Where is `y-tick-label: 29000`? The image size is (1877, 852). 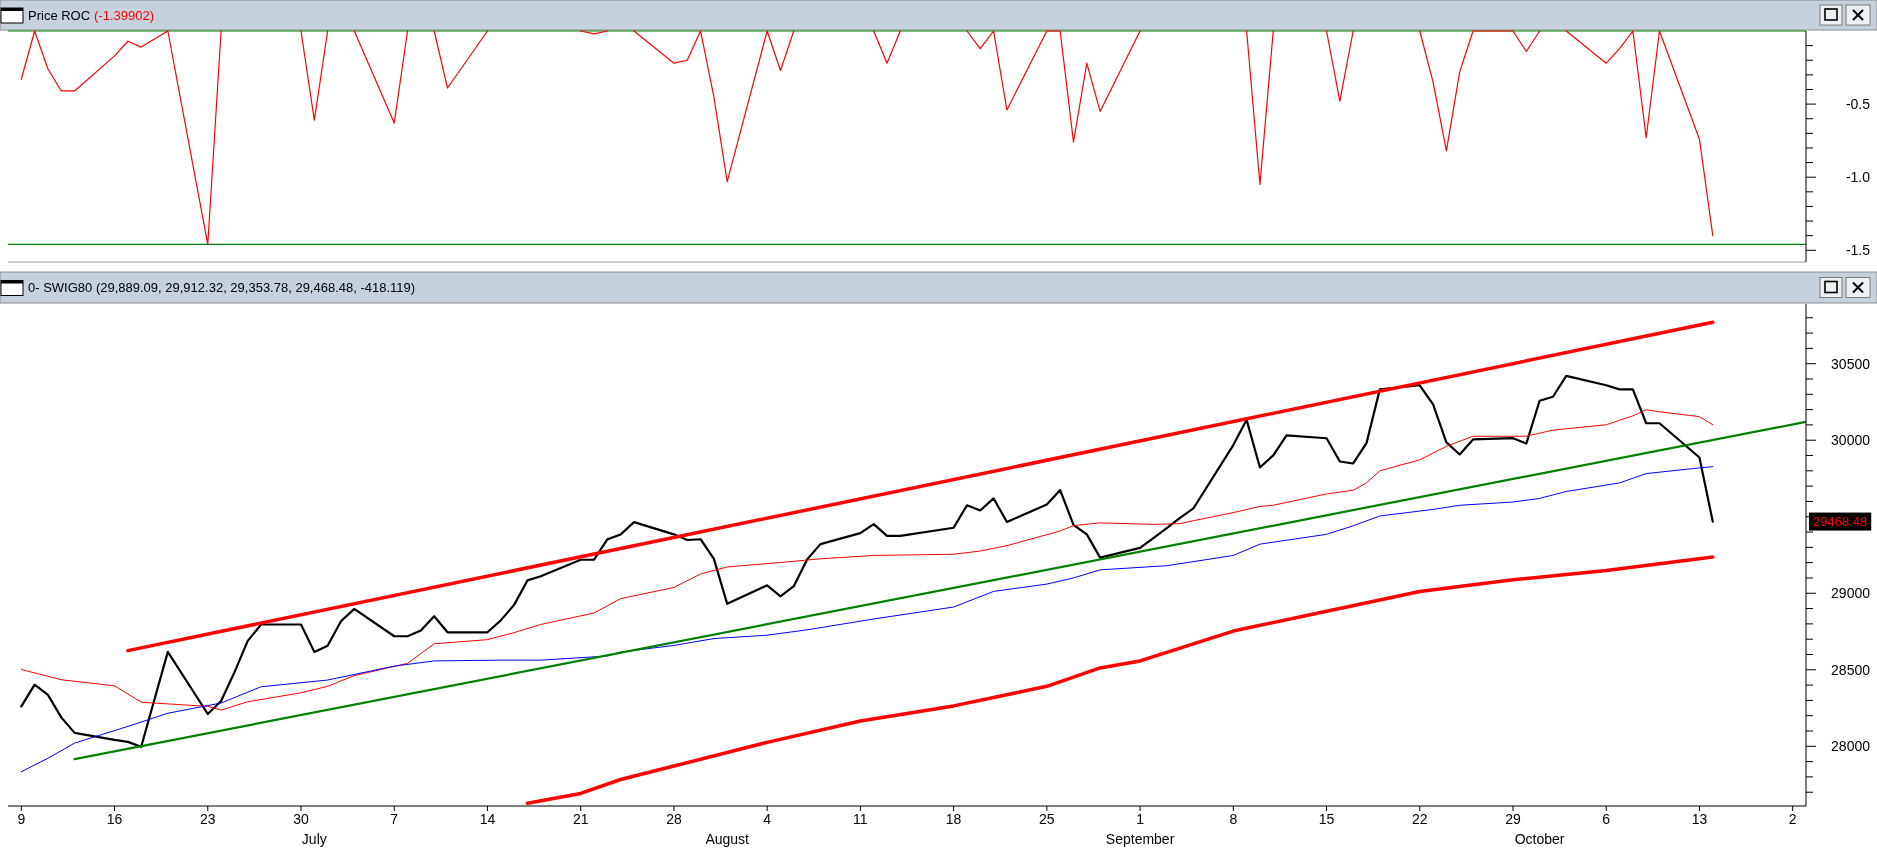
y-tick-label: 29000 is located at coordinates (1851, 593).